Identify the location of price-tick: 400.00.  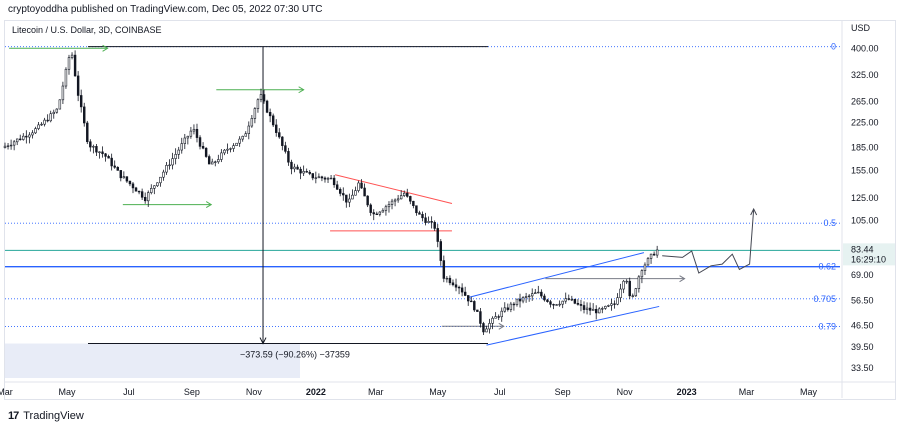
(865, 48).